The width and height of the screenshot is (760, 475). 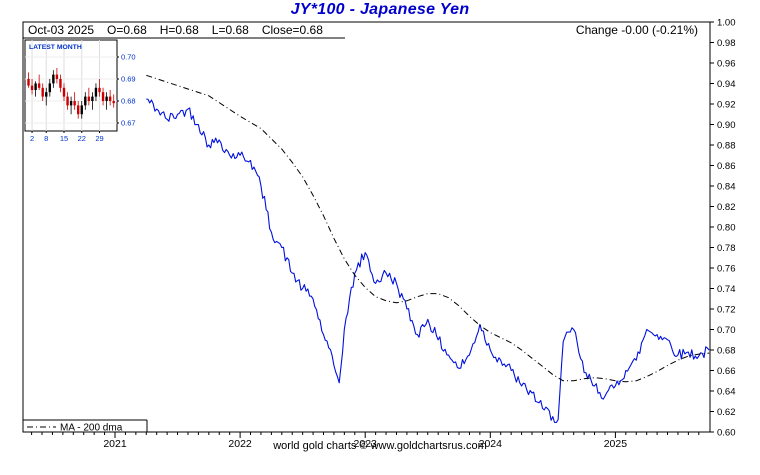 What do you see at coordinates (91, 428) in the screenshot?
I see `ma-legend-label: MA - 200 dma` at bounding box center [91, 428].